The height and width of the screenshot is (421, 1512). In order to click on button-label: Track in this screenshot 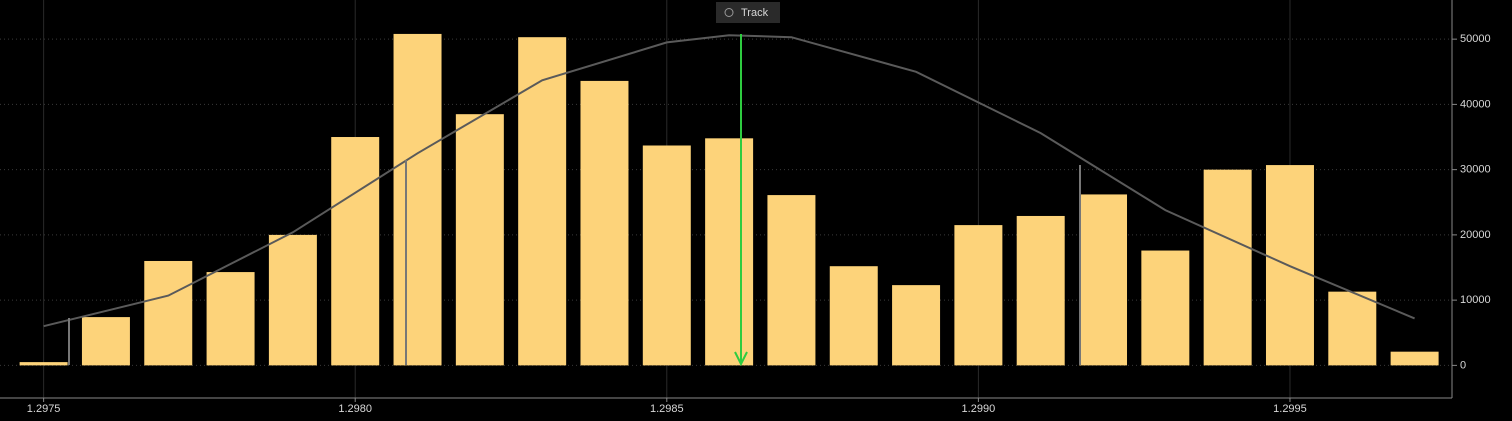, I will do `click(755, 13)`.